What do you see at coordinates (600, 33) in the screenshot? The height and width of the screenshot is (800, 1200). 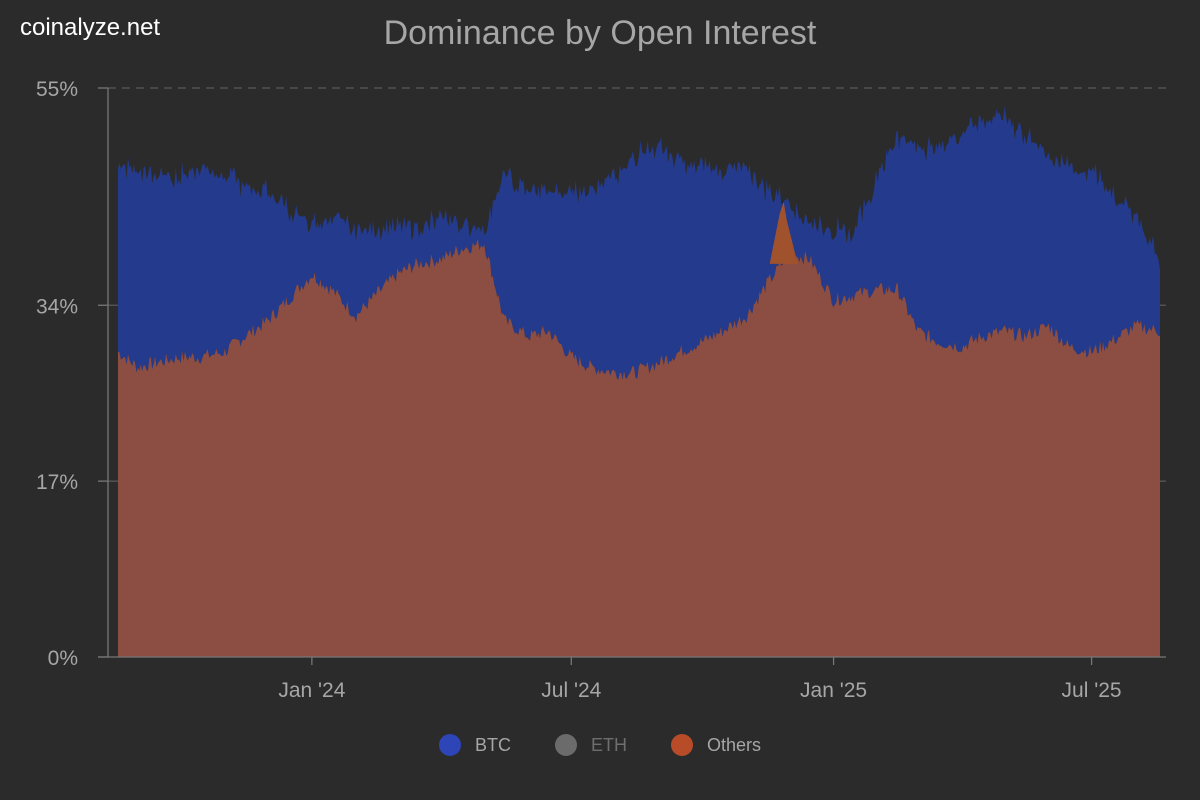 I see `chart-title: Dominance by Open Interest` at bounding box center [600, 33].